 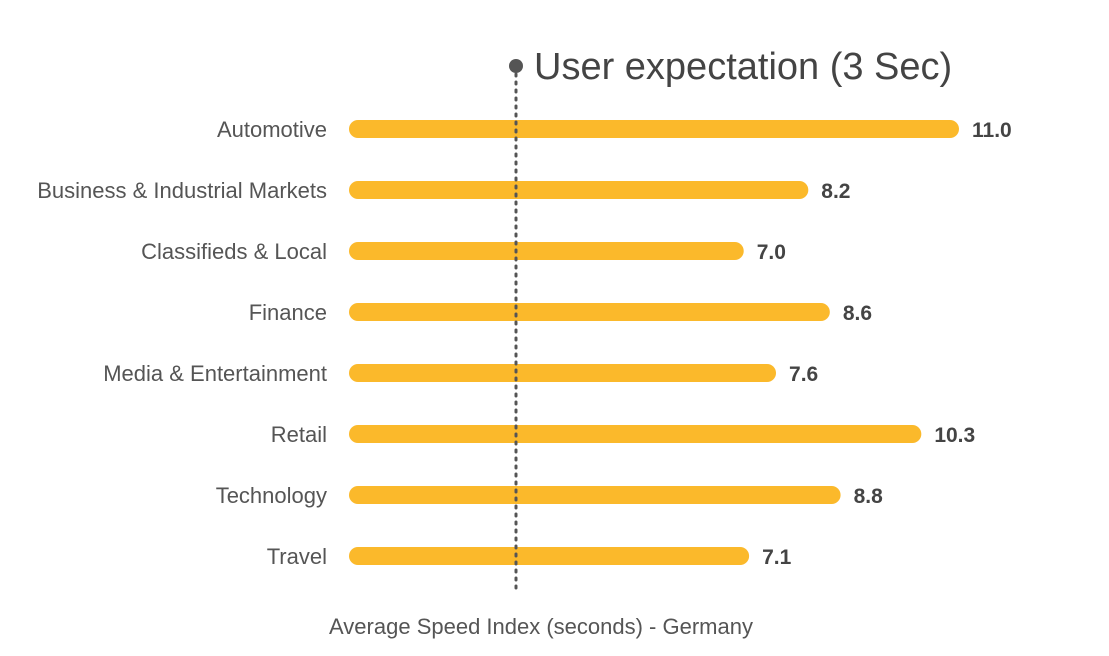 What do you see at coordinates (234, 251) in the screenshot?
I see `category-label-classifieds-local: Classifieds & Local` at bounding box center [234, 251].